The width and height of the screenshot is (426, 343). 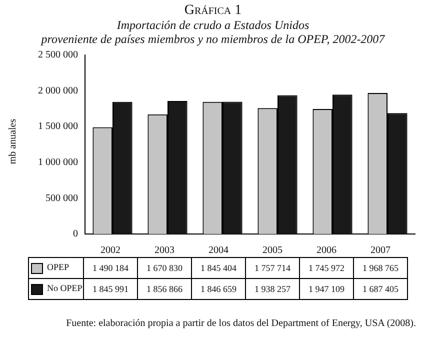 What do you see at coordinates (381, 268) in the screenshot?
I see `data-label: 1 968 765` at bounding box center [381, 268].